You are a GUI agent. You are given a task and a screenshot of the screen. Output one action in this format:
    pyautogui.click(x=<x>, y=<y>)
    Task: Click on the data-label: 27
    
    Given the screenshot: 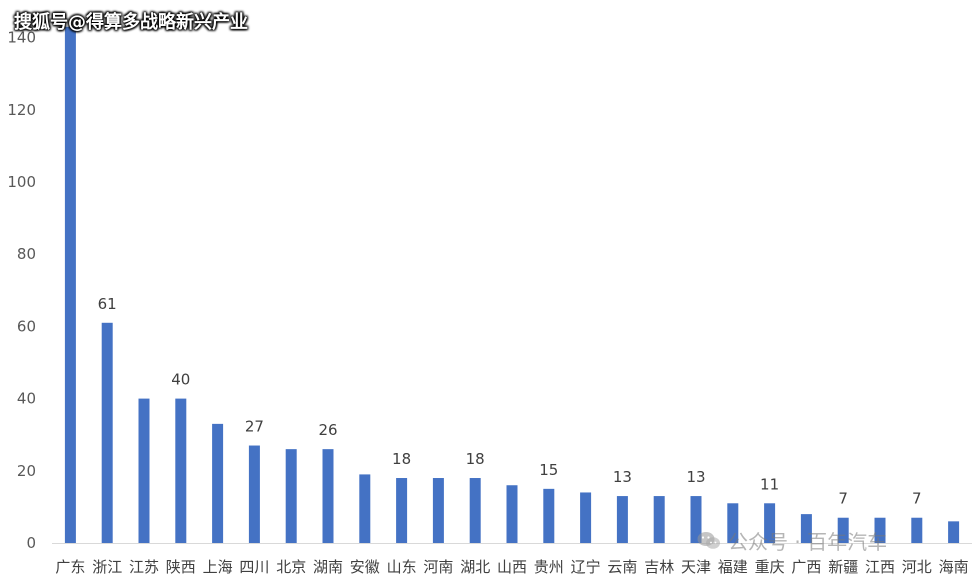 What is the action you would take?
    pyautogui.click(x=254, y=427)
    